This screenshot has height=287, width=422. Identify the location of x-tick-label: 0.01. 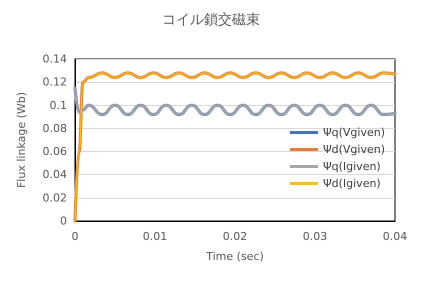
(155, 236).